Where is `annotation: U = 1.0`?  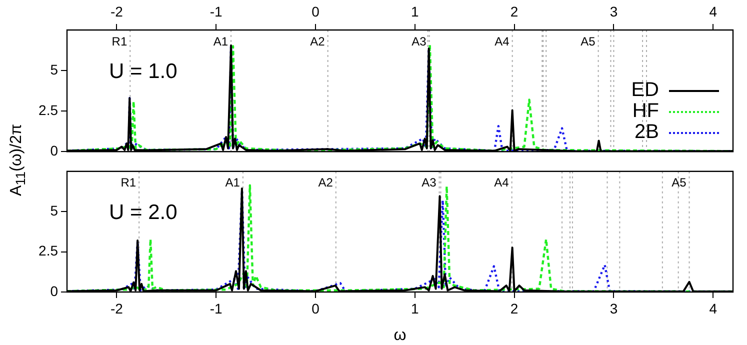
annotation: U = 1.0 is located at coordinates (143, 71).